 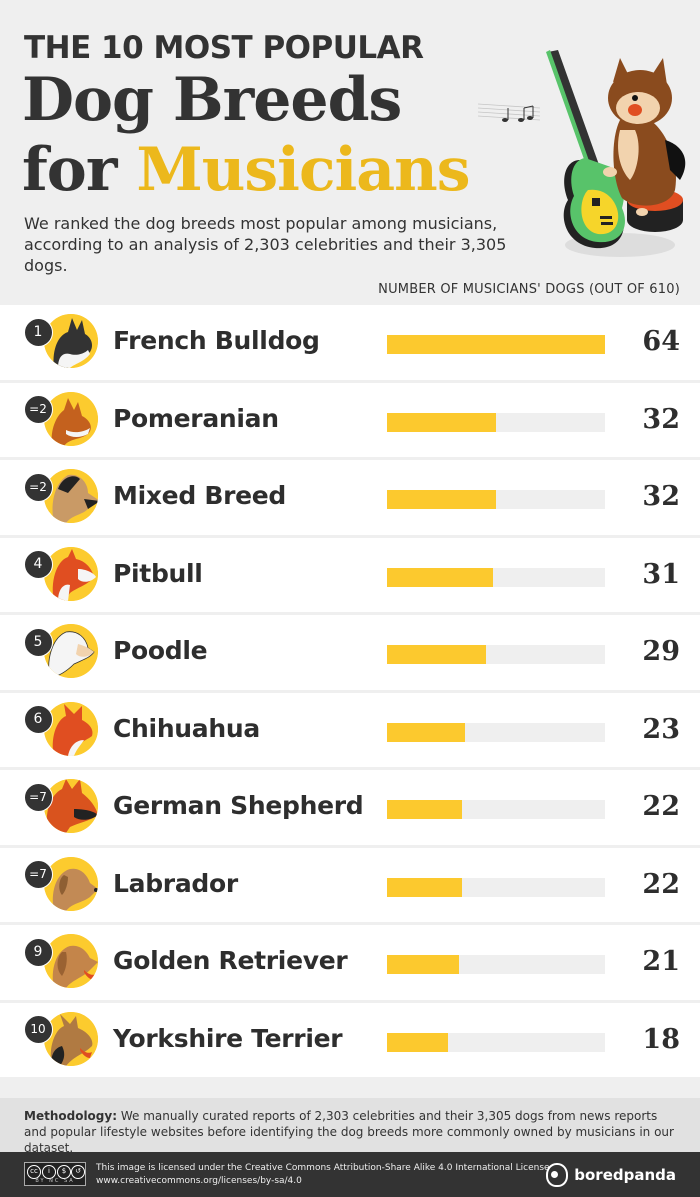 I want to click on french-bulldog-icon, so click(x=71, y=341).